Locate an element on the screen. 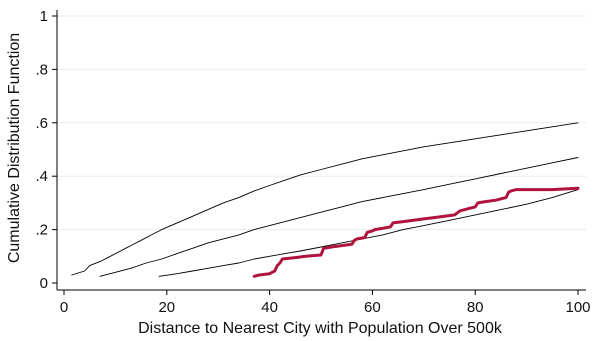 This screenshot has width=594, height=341. x-tick-label: 0 is located at coordinates (64, 307).